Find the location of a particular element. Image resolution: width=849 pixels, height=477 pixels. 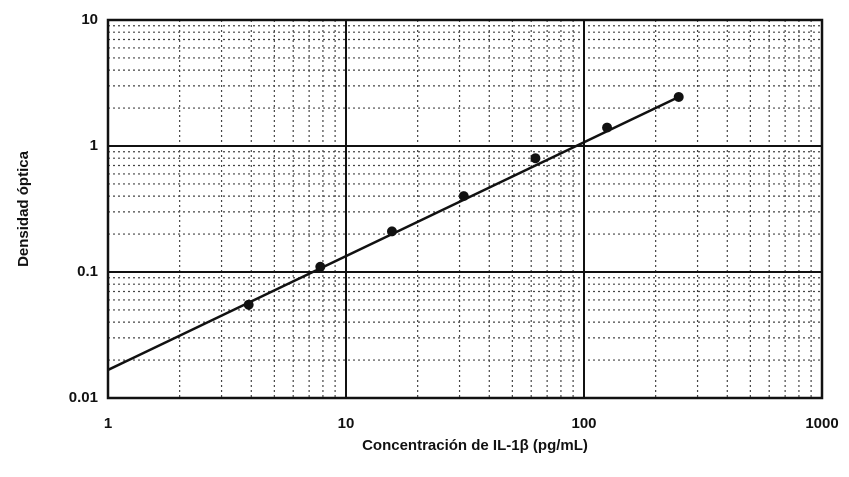

x-tick-label: 10 is located at coordinates (346, 423).